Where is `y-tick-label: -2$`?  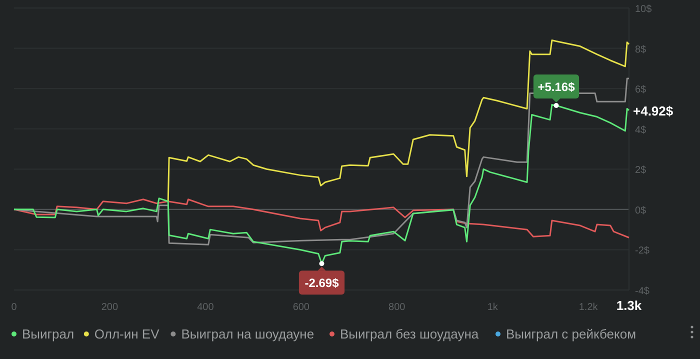
y-tick-label: -2$ is located at coordinates (642, 251).